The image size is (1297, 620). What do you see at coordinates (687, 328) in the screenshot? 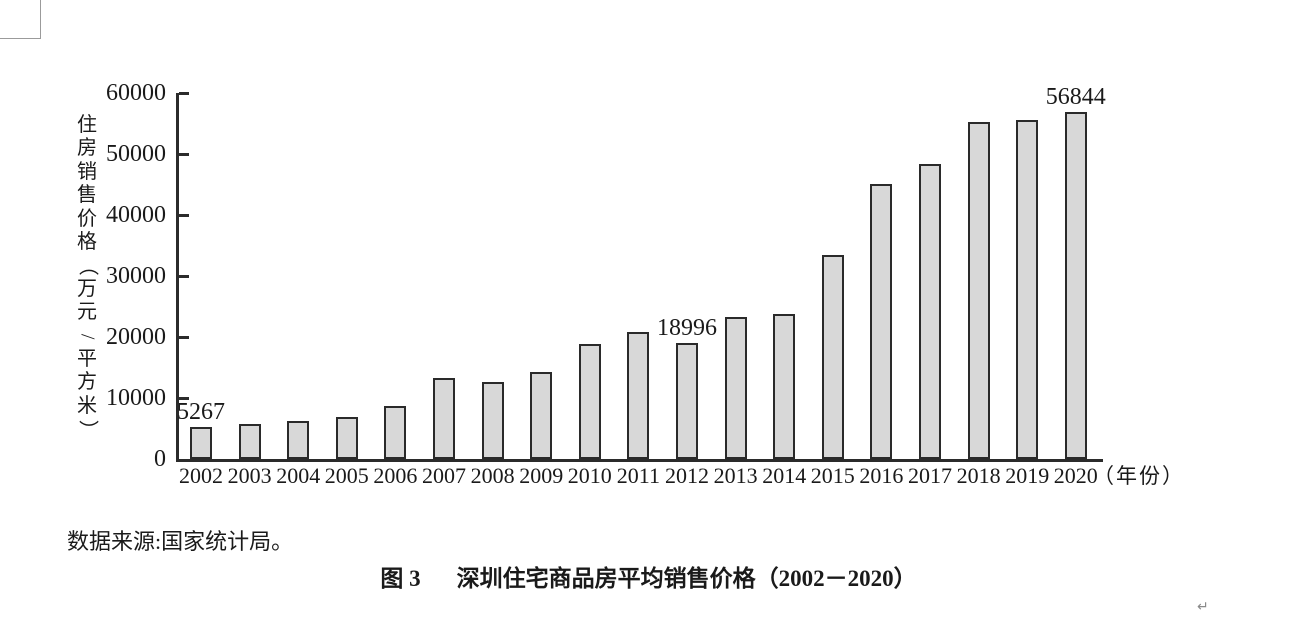
I see `bar-value-label-2012: 18996` at bounding box center [687, 328].